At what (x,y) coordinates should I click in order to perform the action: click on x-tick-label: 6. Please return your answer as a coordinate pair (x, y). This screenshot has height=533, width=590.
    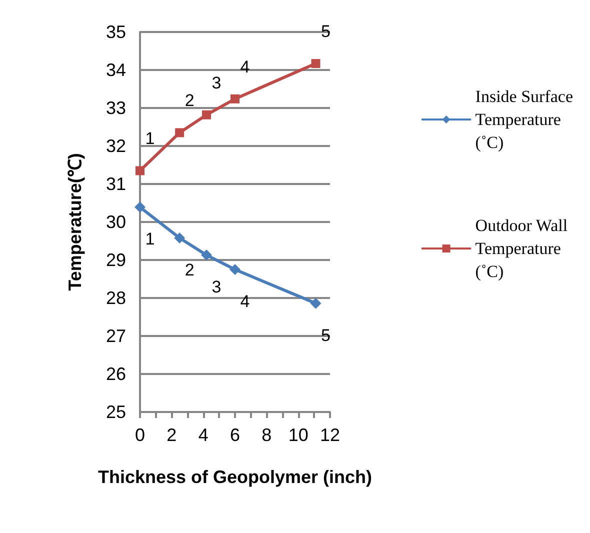
    Looking at the image, I should click on (235, 435).